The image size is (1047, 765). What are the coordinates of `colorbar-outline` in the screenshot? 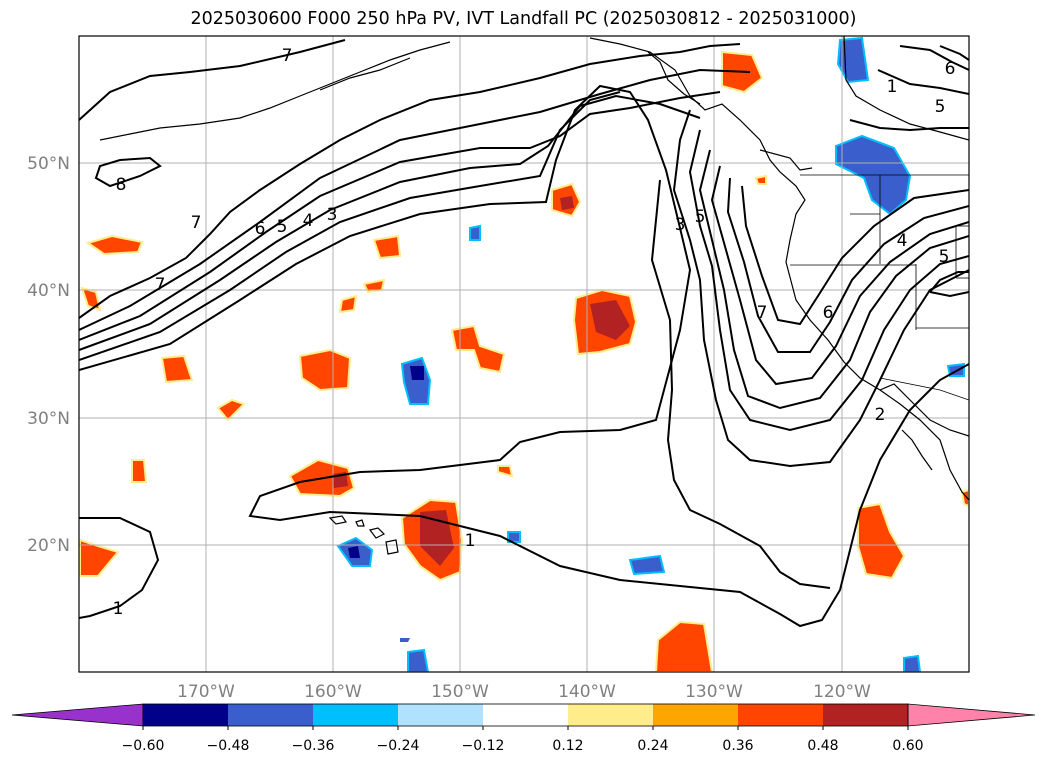 It's located at (525, 715).